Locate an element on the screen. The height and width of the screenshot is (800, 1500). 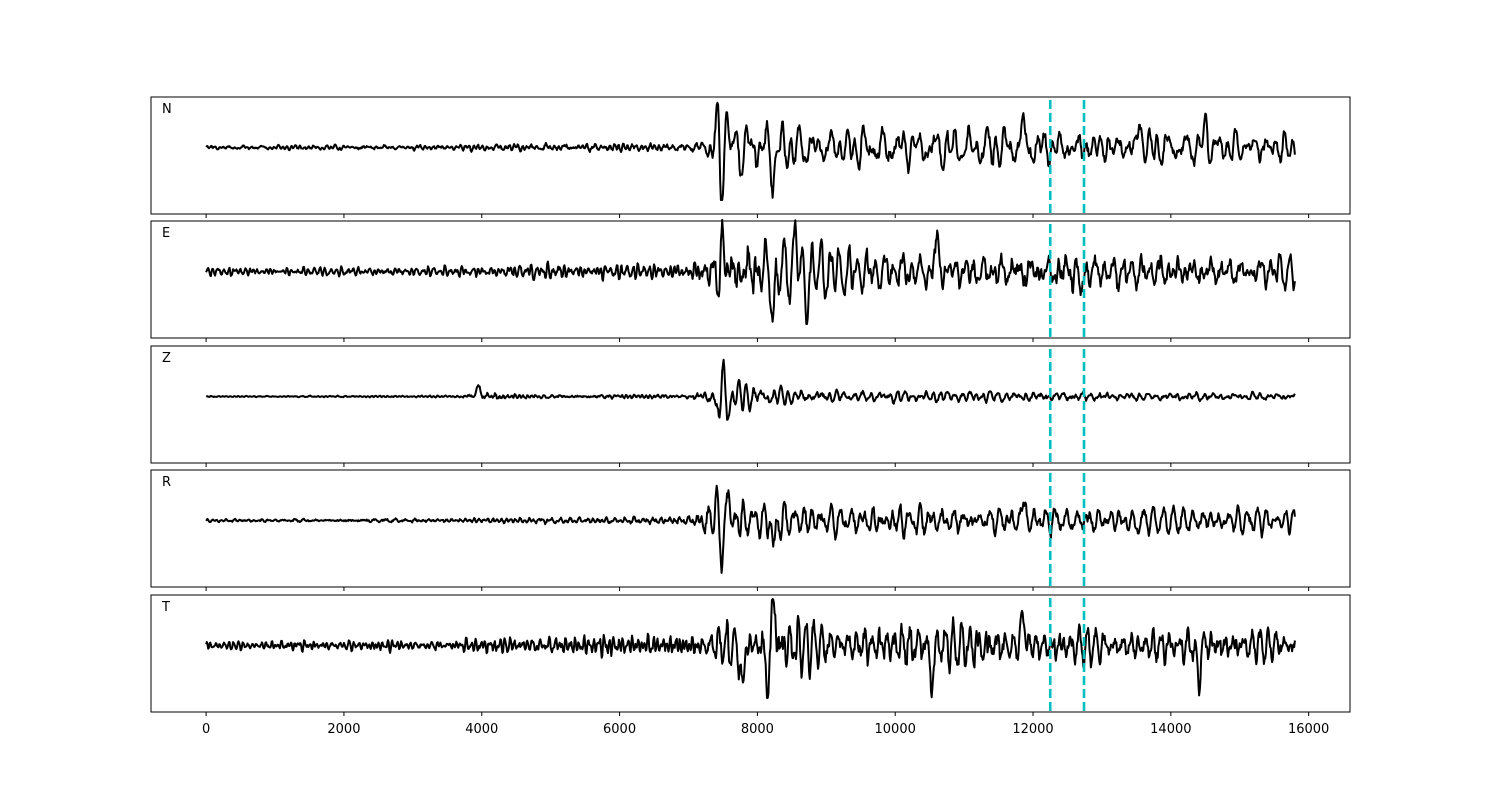
x-axis: 0 2000 4000 6000 8000 10000 12000 14000 16000 is located at coordinates (765, 729).